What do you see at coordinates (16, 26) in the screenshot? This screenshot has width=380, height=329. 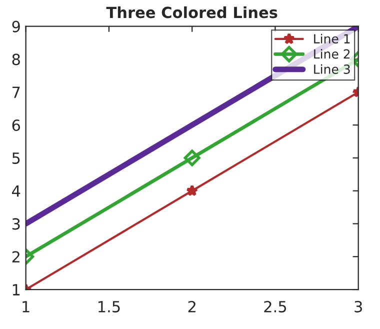 I see `y-tick-label: 9` at bounding box center [16, 26].